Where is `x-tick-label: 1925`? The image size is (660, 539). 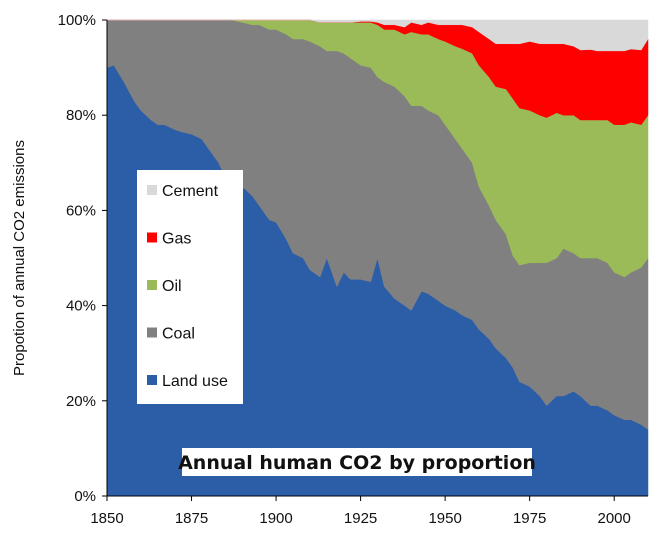 x-tick-label: 1925 is located at coordinates (360, 518).